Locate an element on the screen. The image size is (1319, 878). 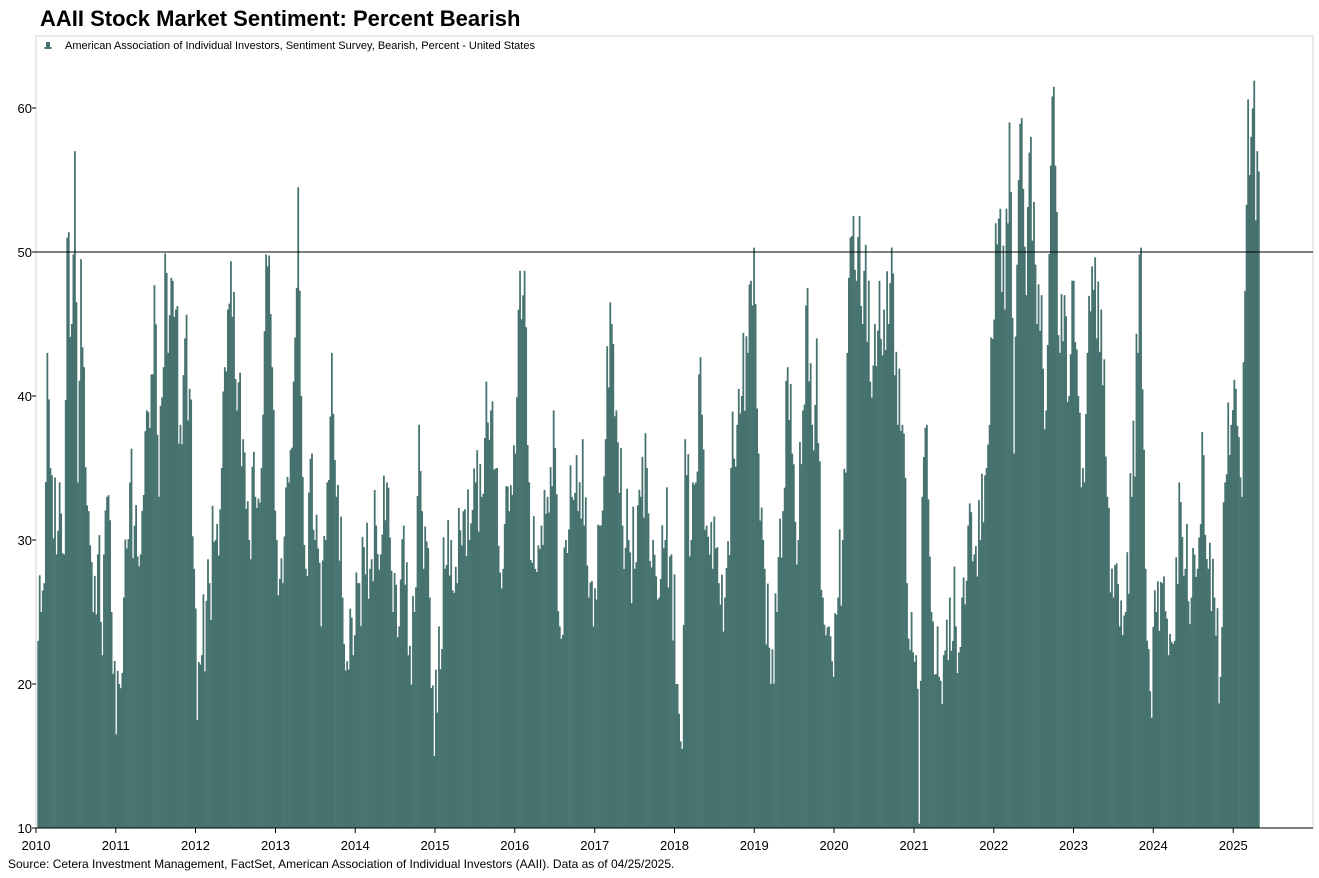
x-tick-label: 2016 is located at coordinates (514, 845).